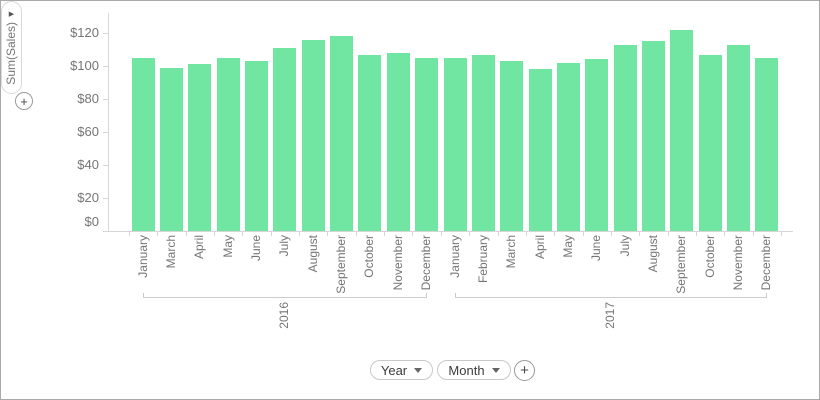 The height and width of the screenshot is (400, 820). What do you see at coordinates (767, 144) in the screenshot?
I see `chart-bar-2017-december` at bounding box center [767, 144].